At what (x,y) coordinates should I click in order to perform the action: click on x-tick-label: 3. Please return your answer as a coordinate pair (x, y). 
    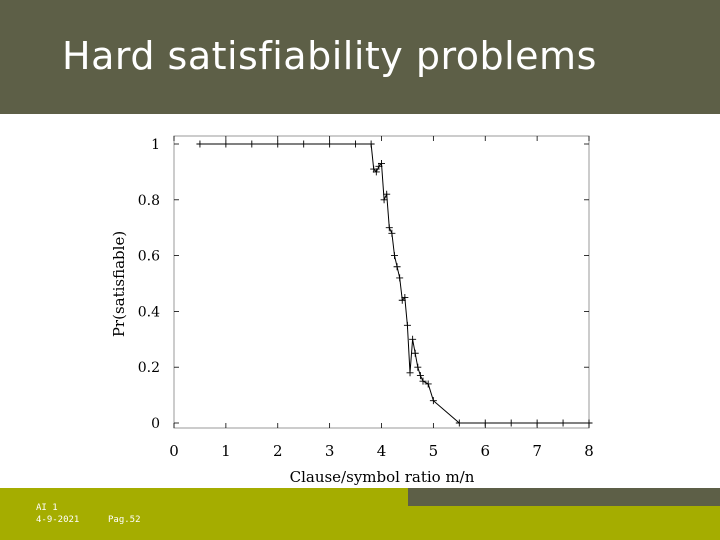
    Looking at the image, I should click on (330, 451).